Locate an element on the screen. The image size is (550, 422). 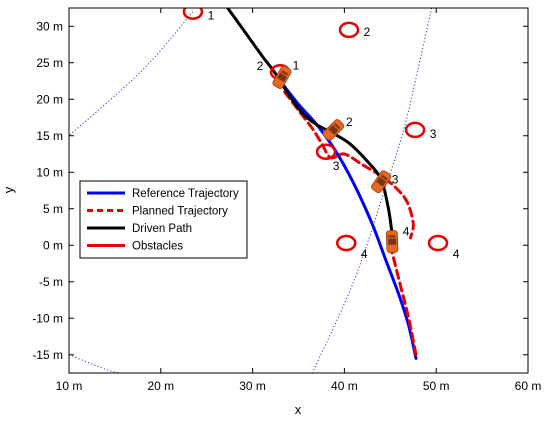
legend-entry-label: Driven Path is located at coordinates (162, 229).